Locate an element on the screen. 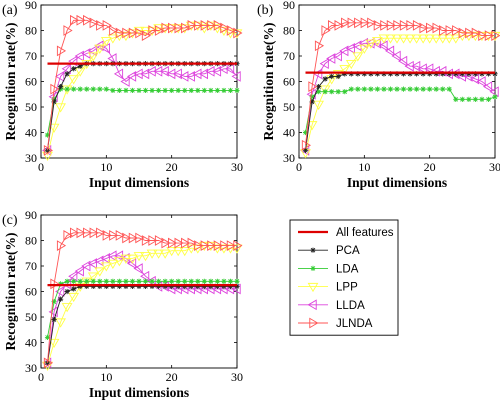  y-tick-label: 80 is located at coordinates (289, 31).